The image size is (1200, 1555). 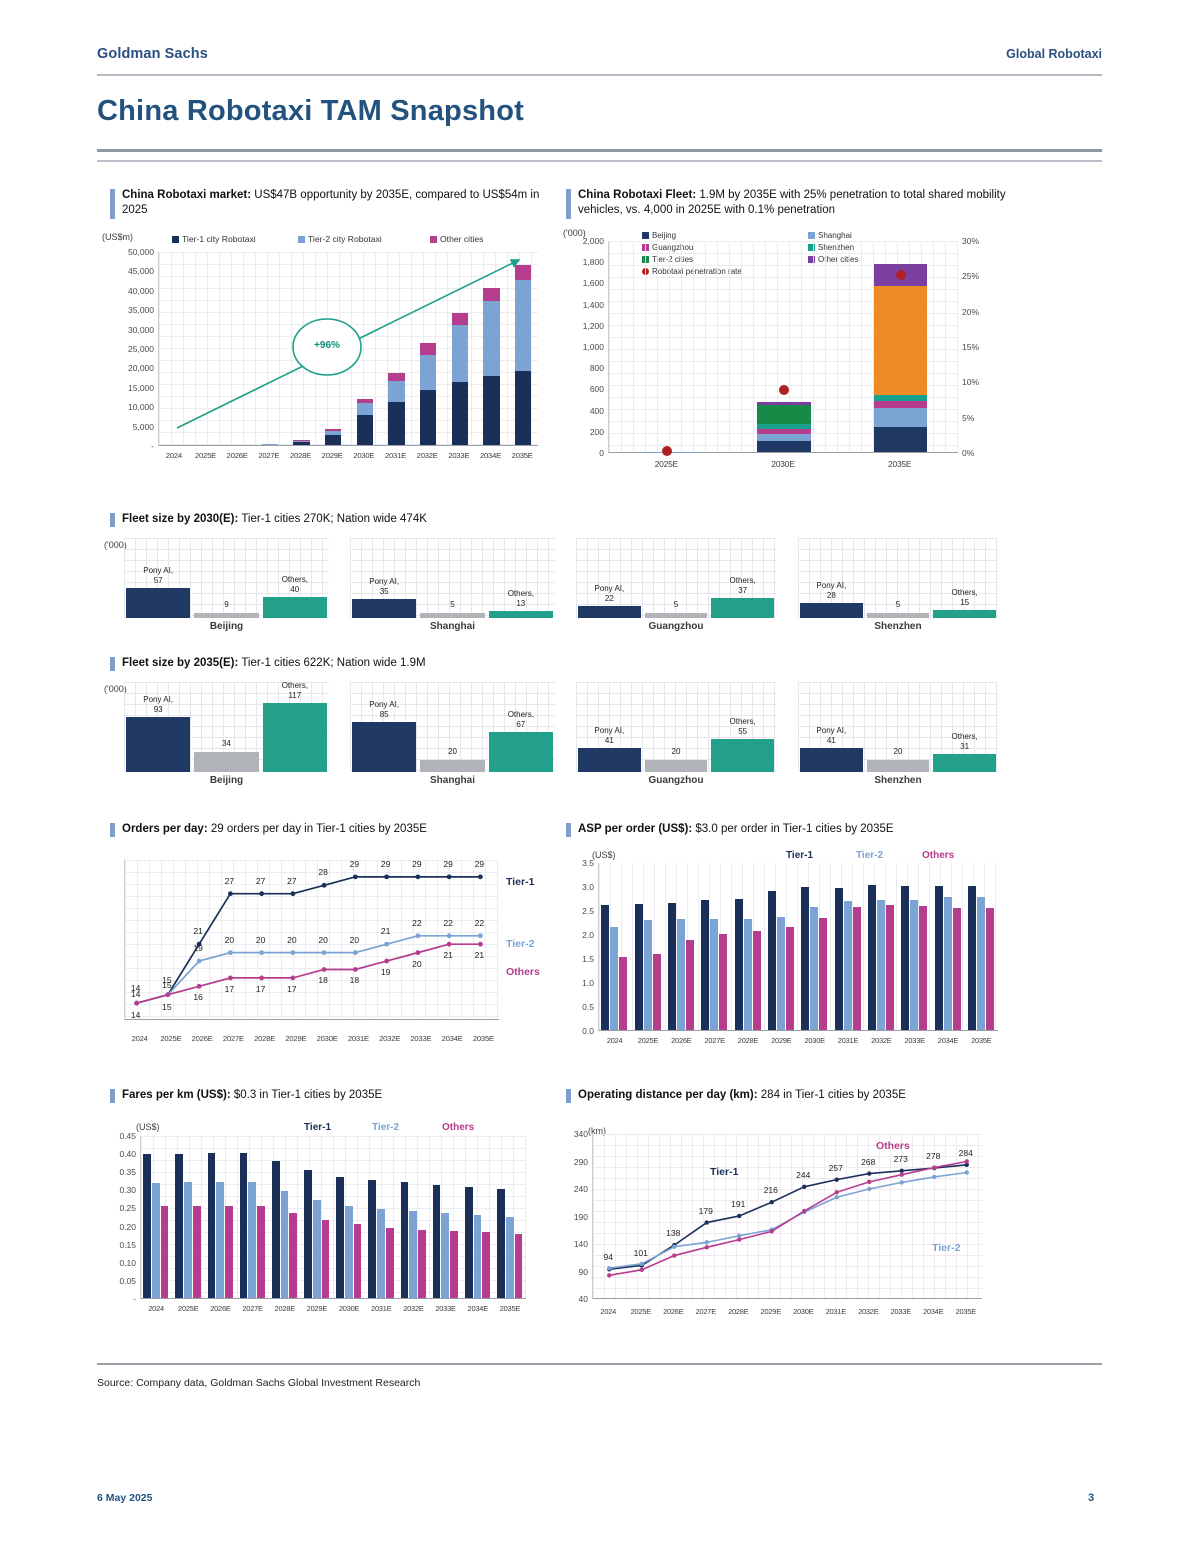 I want to click on series-label-tier-2: Tier-2, so click(x=386, y=1127).